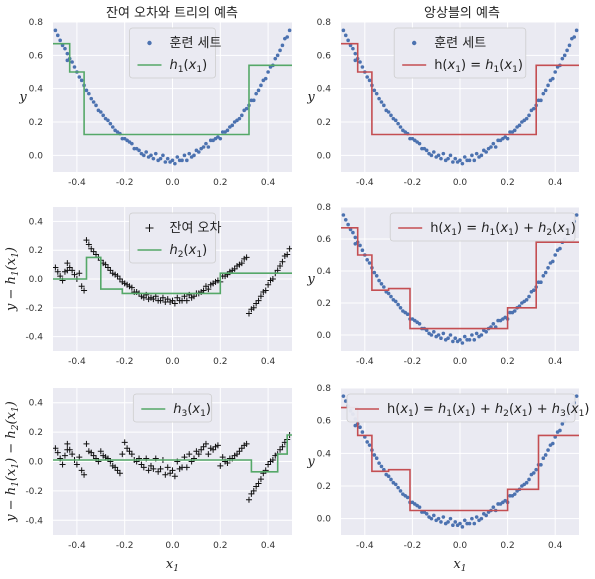 The image size is (595, 579). What do you see at coordinates (12, 462) in the screenshot?
I see `y-axis-label: y − h1​(x1​) − h2​(x1​)` at bounding box center [12, 462].